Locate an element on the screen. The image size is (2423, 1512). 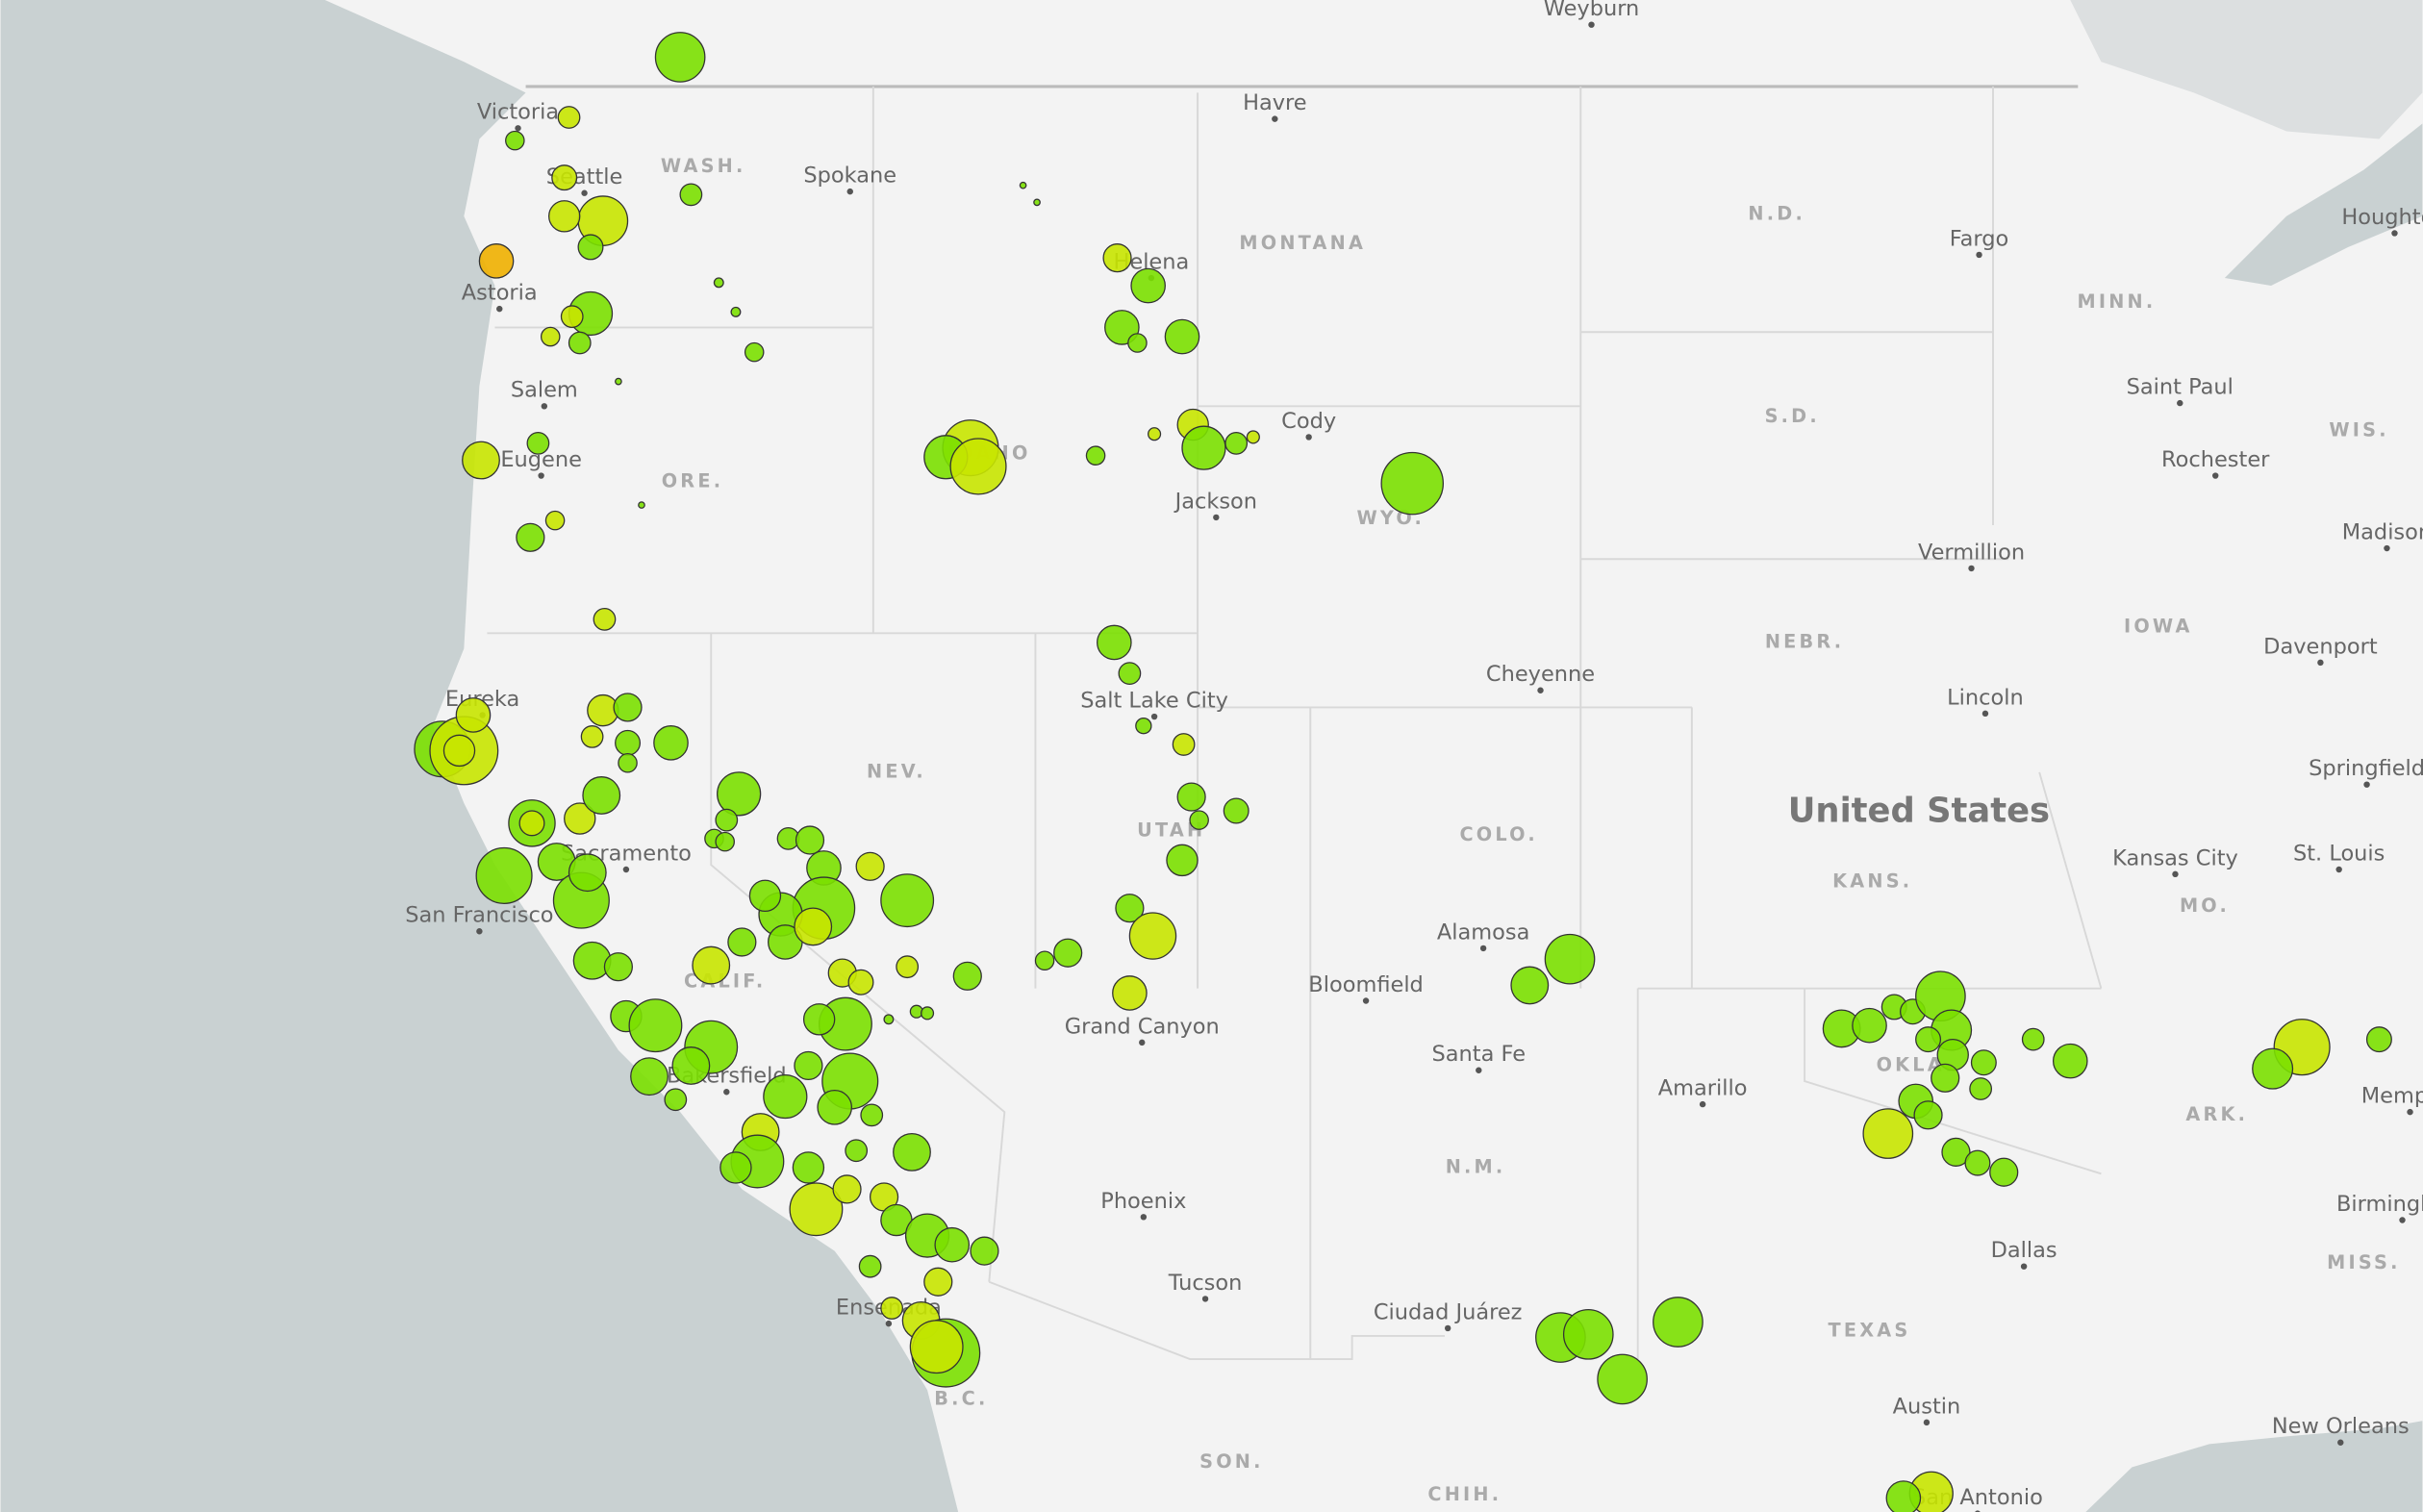
city-label: Memphis is located at coordinates (2392, 1096).